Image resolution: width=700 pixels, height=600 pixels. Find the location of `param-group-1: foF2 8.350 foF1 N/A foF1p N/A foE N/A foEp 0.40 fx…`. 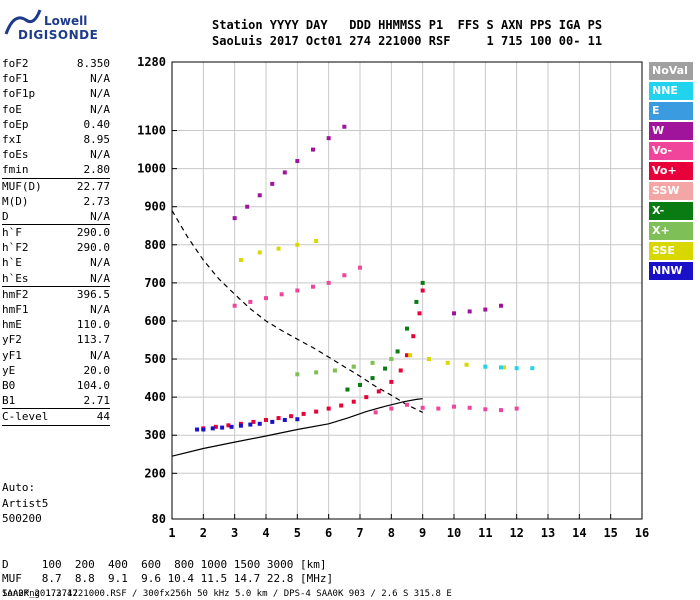

param-group-1: foF2 8.350 foF1 N/A foF1p N/A foE N/A foEp 0.40 fx… is located at coordinates (56, 117).